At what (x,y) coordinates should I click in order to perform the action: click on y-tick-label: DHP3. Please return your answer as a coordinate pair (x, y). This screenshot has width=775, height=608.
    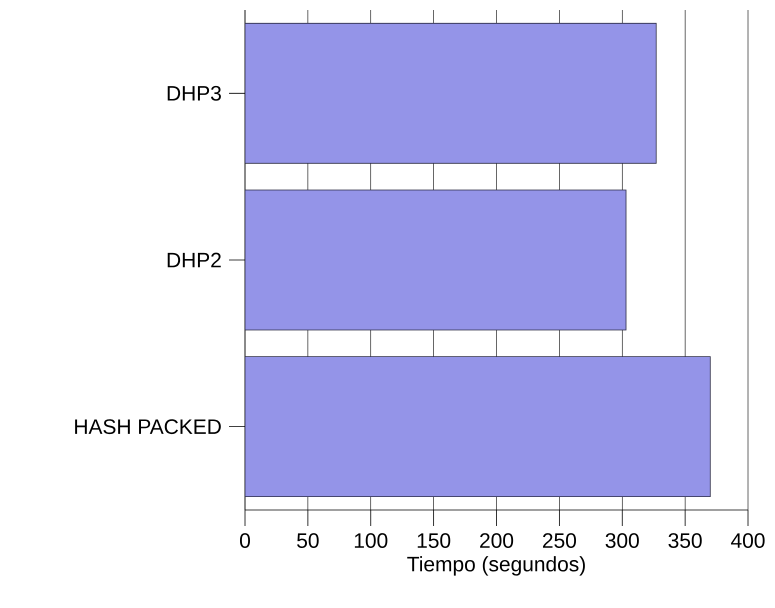
    Looking at the image, I should click on (194, 93).